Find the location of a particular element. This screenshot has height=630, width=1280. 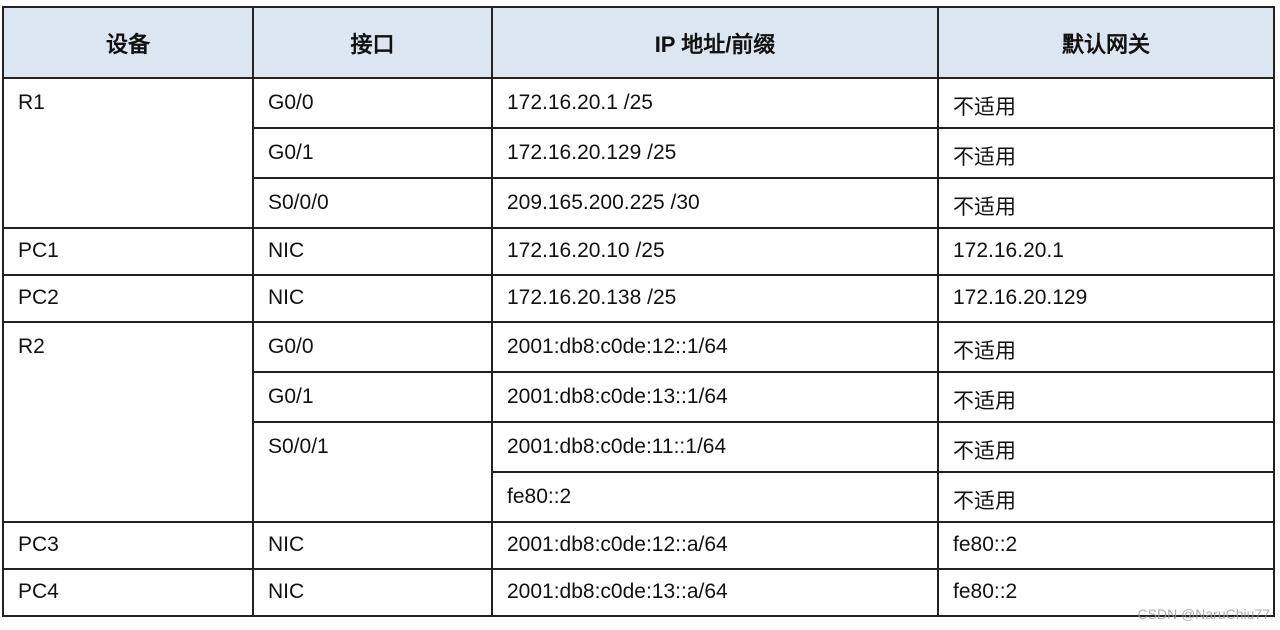

header-gateway: 默认网关 is located at coordinates (1106, 42).